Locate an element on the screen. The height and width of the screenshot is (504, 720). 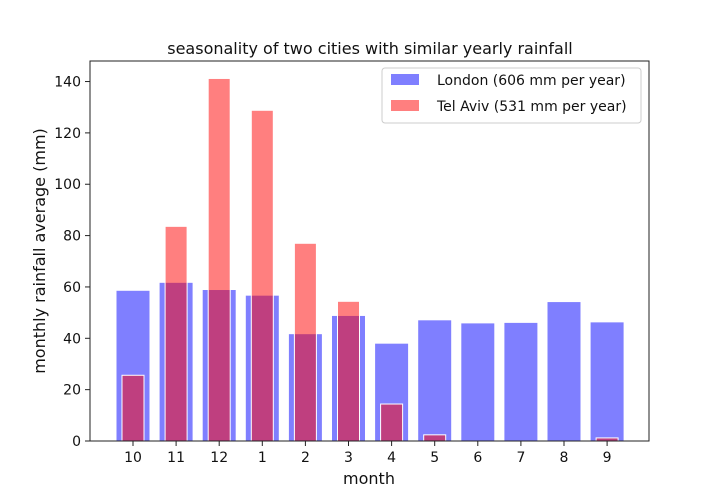
y-axis-ticks: 0 20 40 60 80 100 120 140 is located at coordinates (72, 262).